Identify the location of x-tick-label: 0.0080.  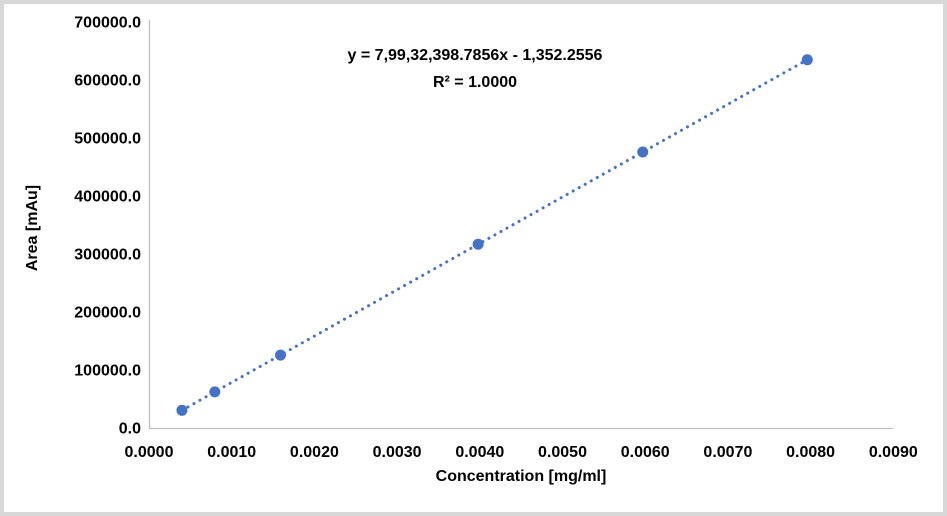
(810, 452).